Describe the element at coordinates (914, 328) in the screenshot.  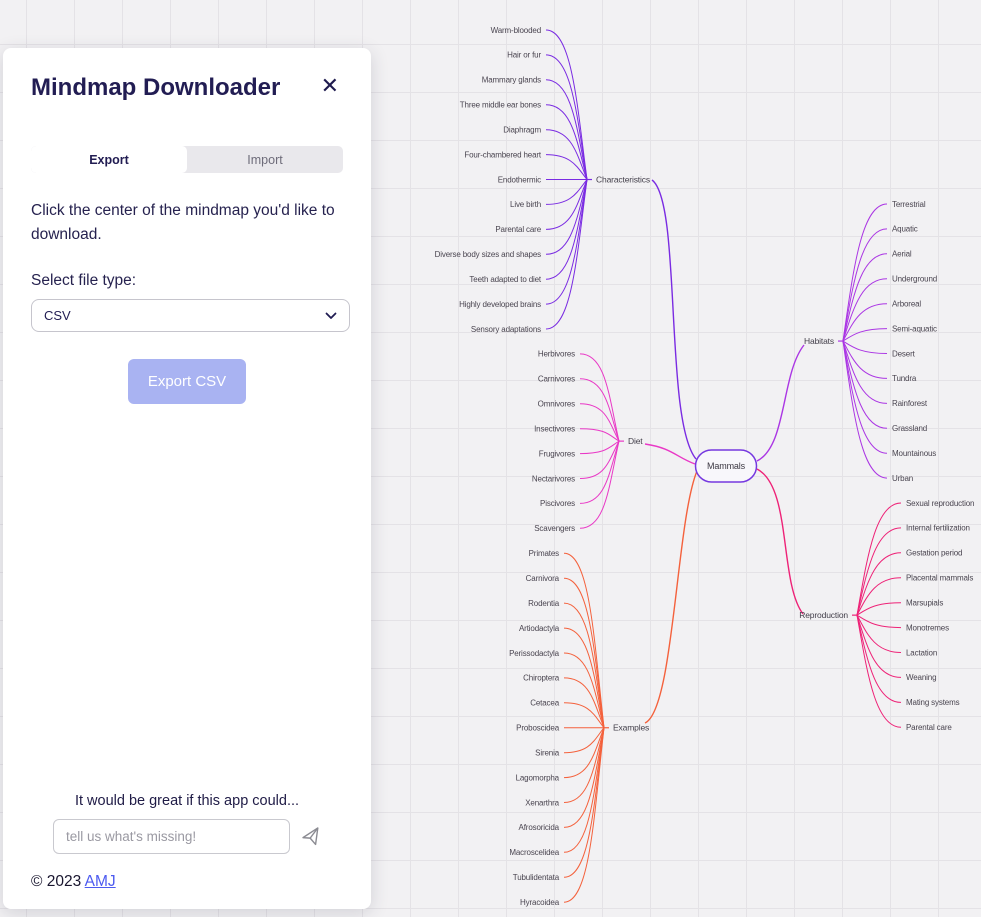
I see `mindmap-leaf-node: Semi-aquatic` at that location.